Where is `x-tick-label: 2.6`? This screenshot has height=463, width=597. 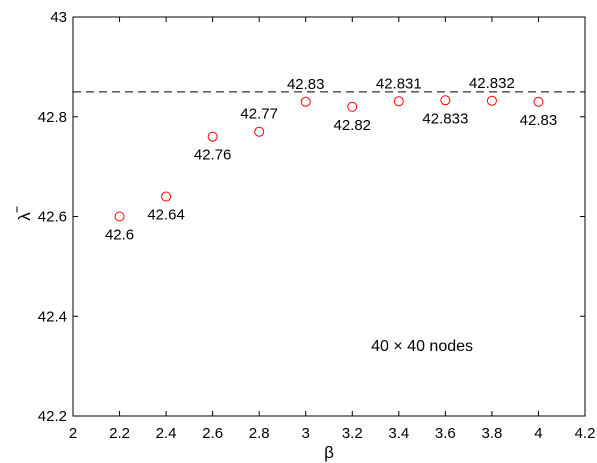
x-tick-label: 2.6 is located at coordinates (212, 433).